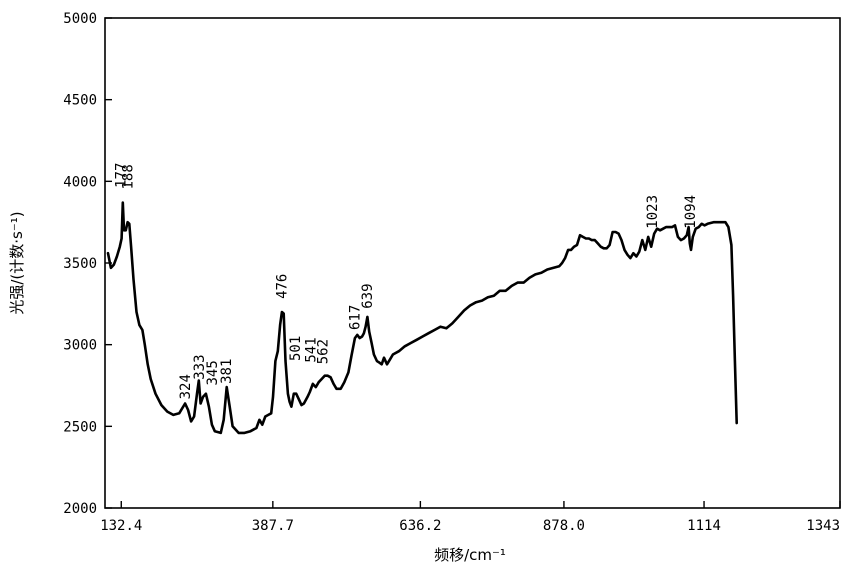 The image size is (860, 567). Describe the element at coordinates (355, 317) in the screenshot. I see `peak-label: 617` at that location.